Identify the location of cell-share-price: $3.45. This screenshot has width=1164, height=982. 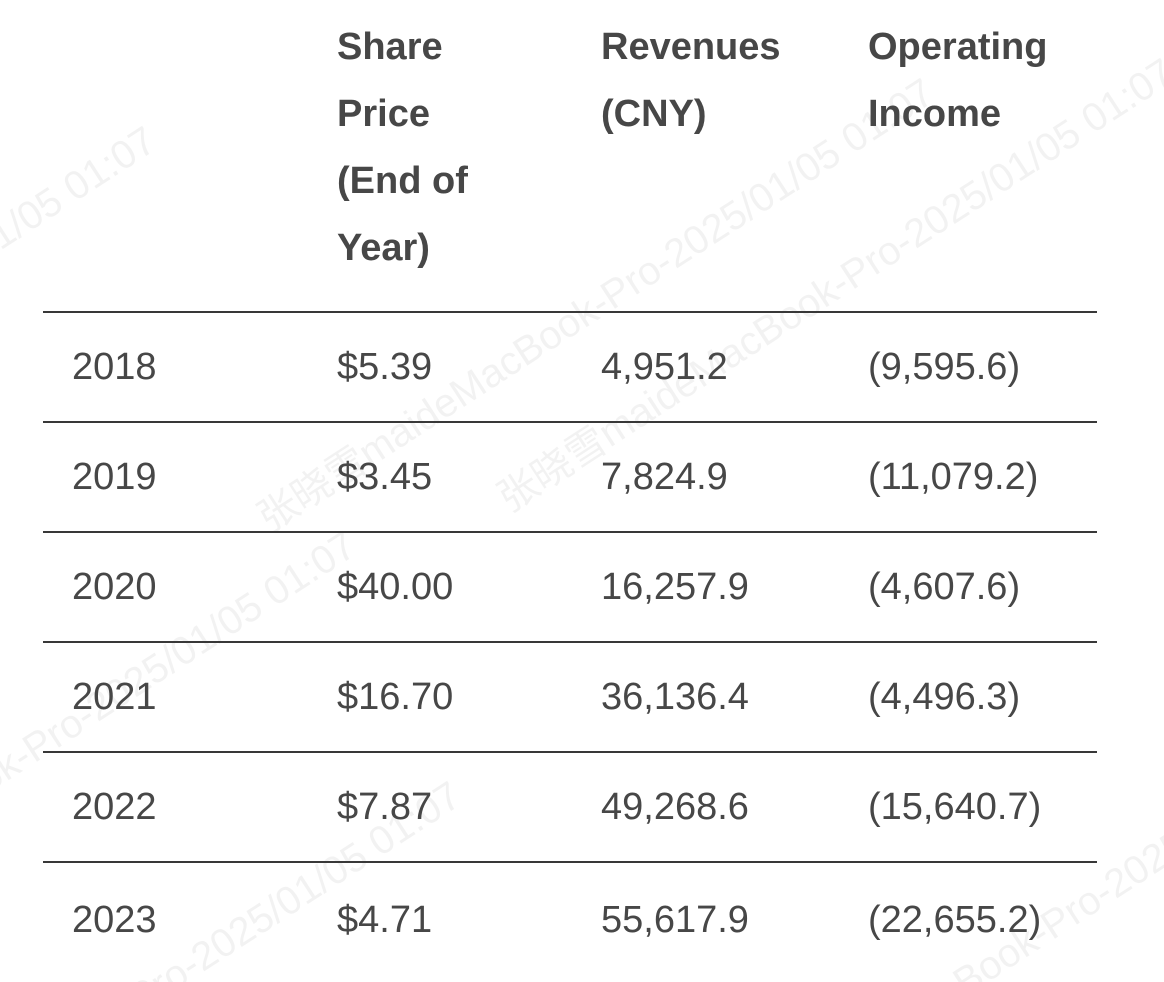
(469, 477).